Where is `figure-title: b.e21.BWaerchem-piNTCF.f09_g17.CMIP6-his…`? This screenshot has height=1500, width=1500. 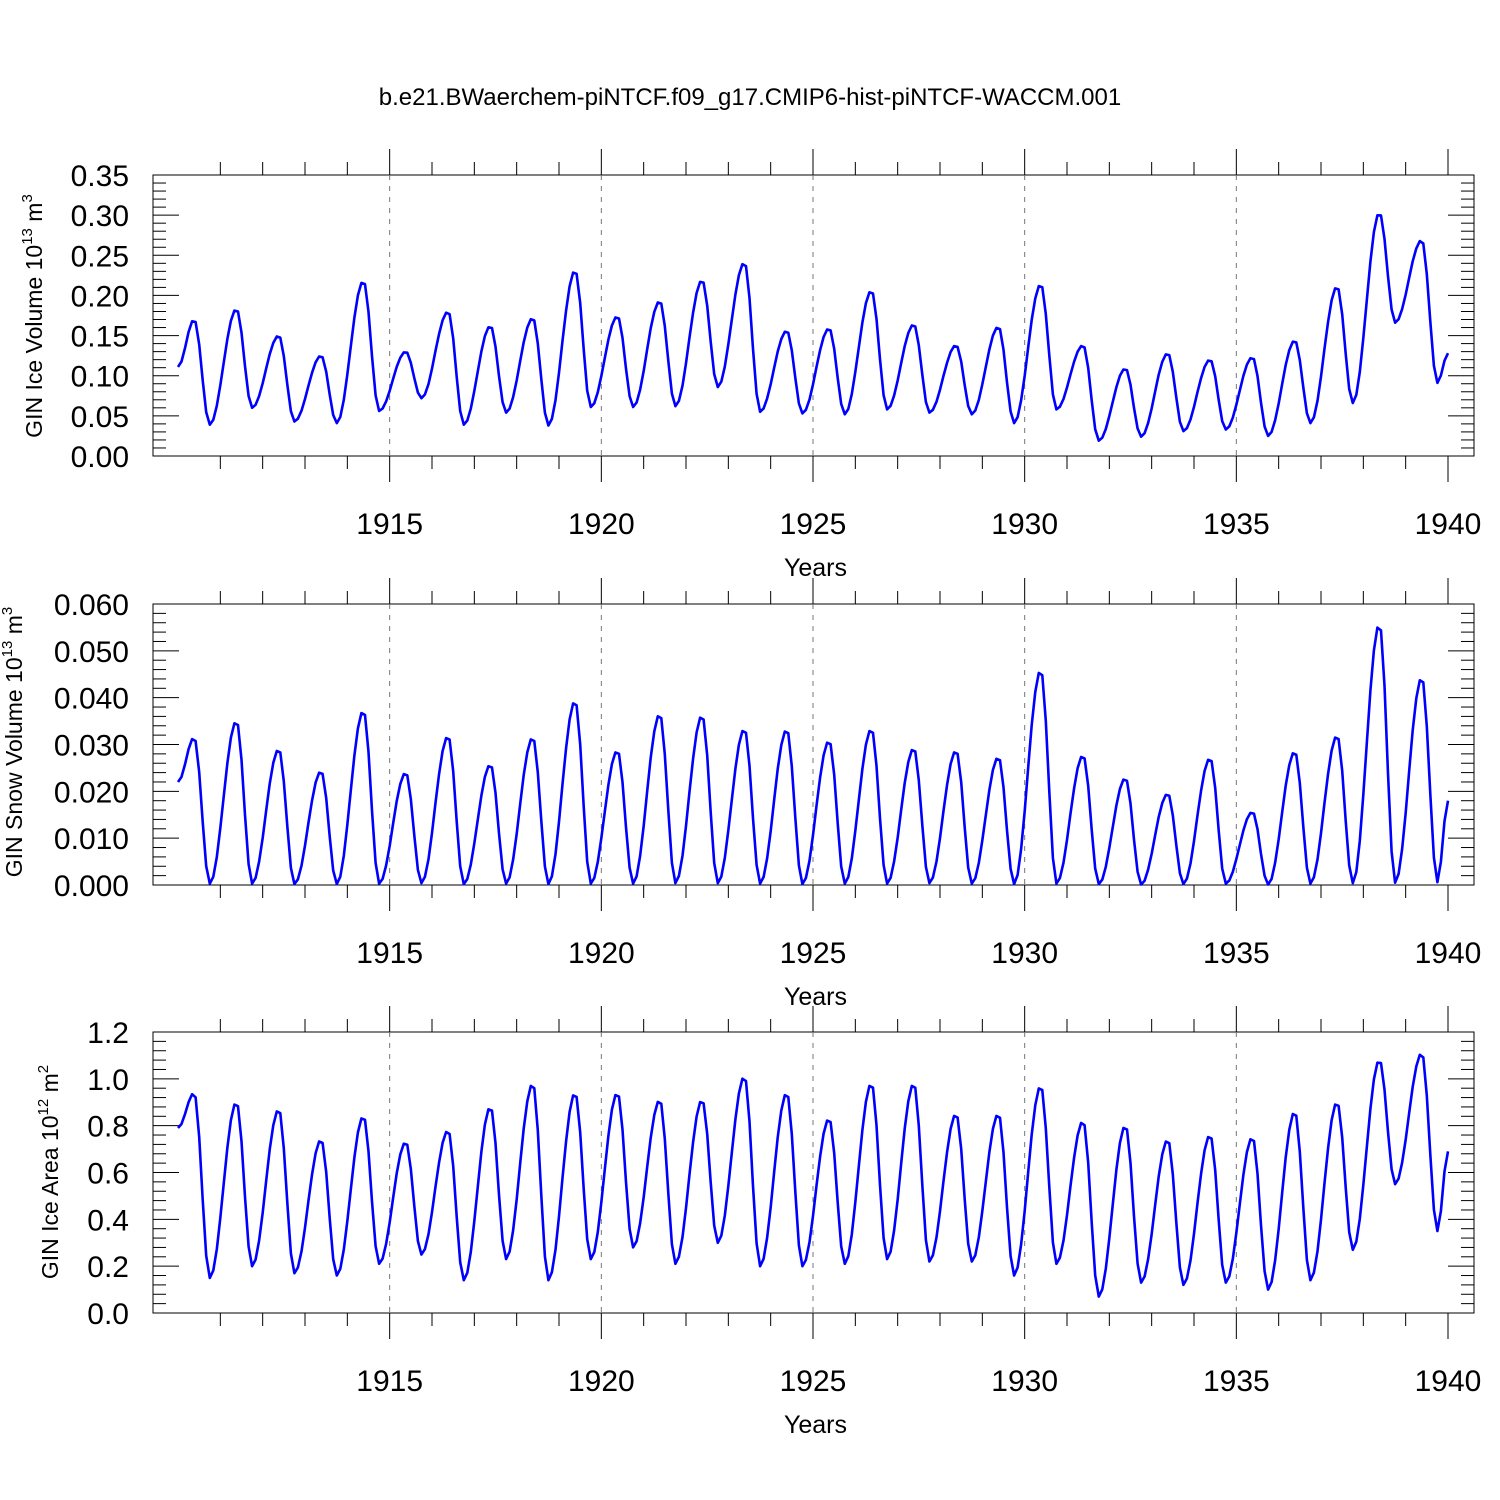
figure-title: b.e21.BWaerchem-piNTCF.f09_g17.CMIP6-his… is located at coordinates (750, 97).